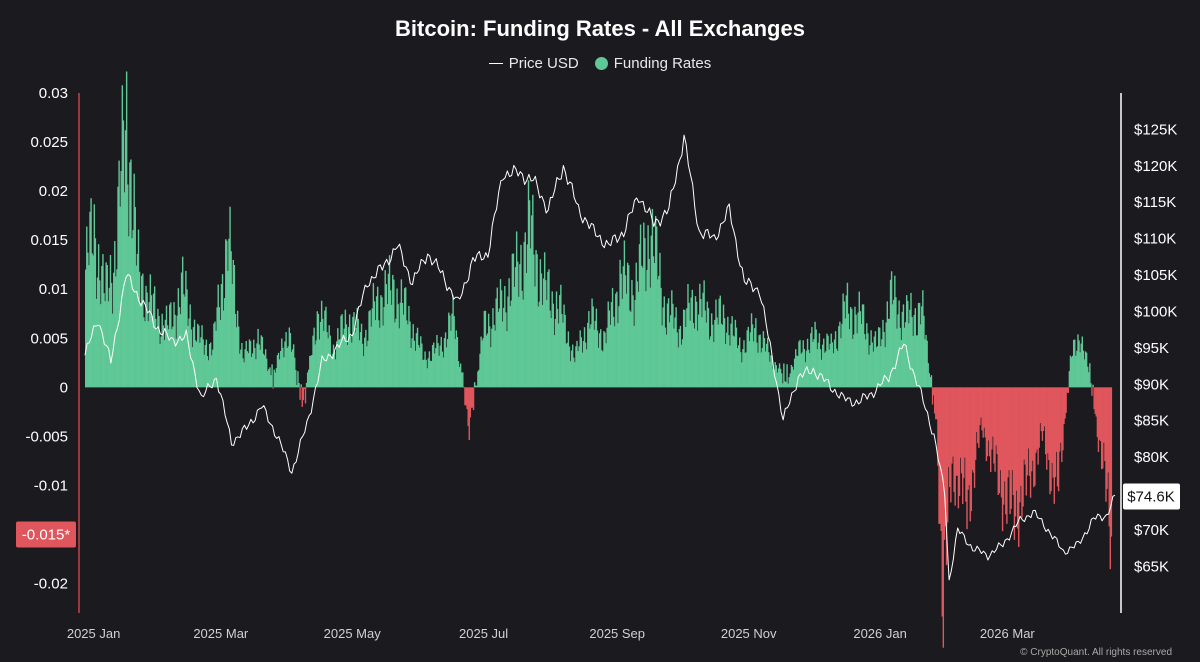 Image resolution: width=1200 pixels, height=662 pixels. Describe the element at coordinates (600, 28) in the screenshot. I see `chart-title: Bitcoin: Funding Rates - All Exchanges` at that location.